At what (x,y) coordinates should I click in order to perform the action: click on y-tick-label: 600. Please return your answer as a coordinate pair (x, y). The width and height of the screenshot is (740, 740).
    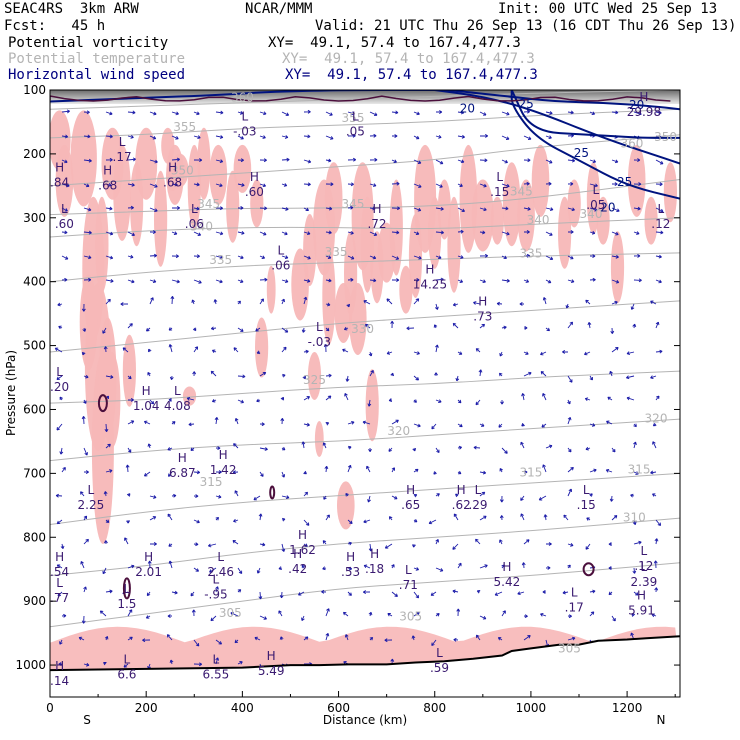
    Looking at the image, I should click on (34, 409).